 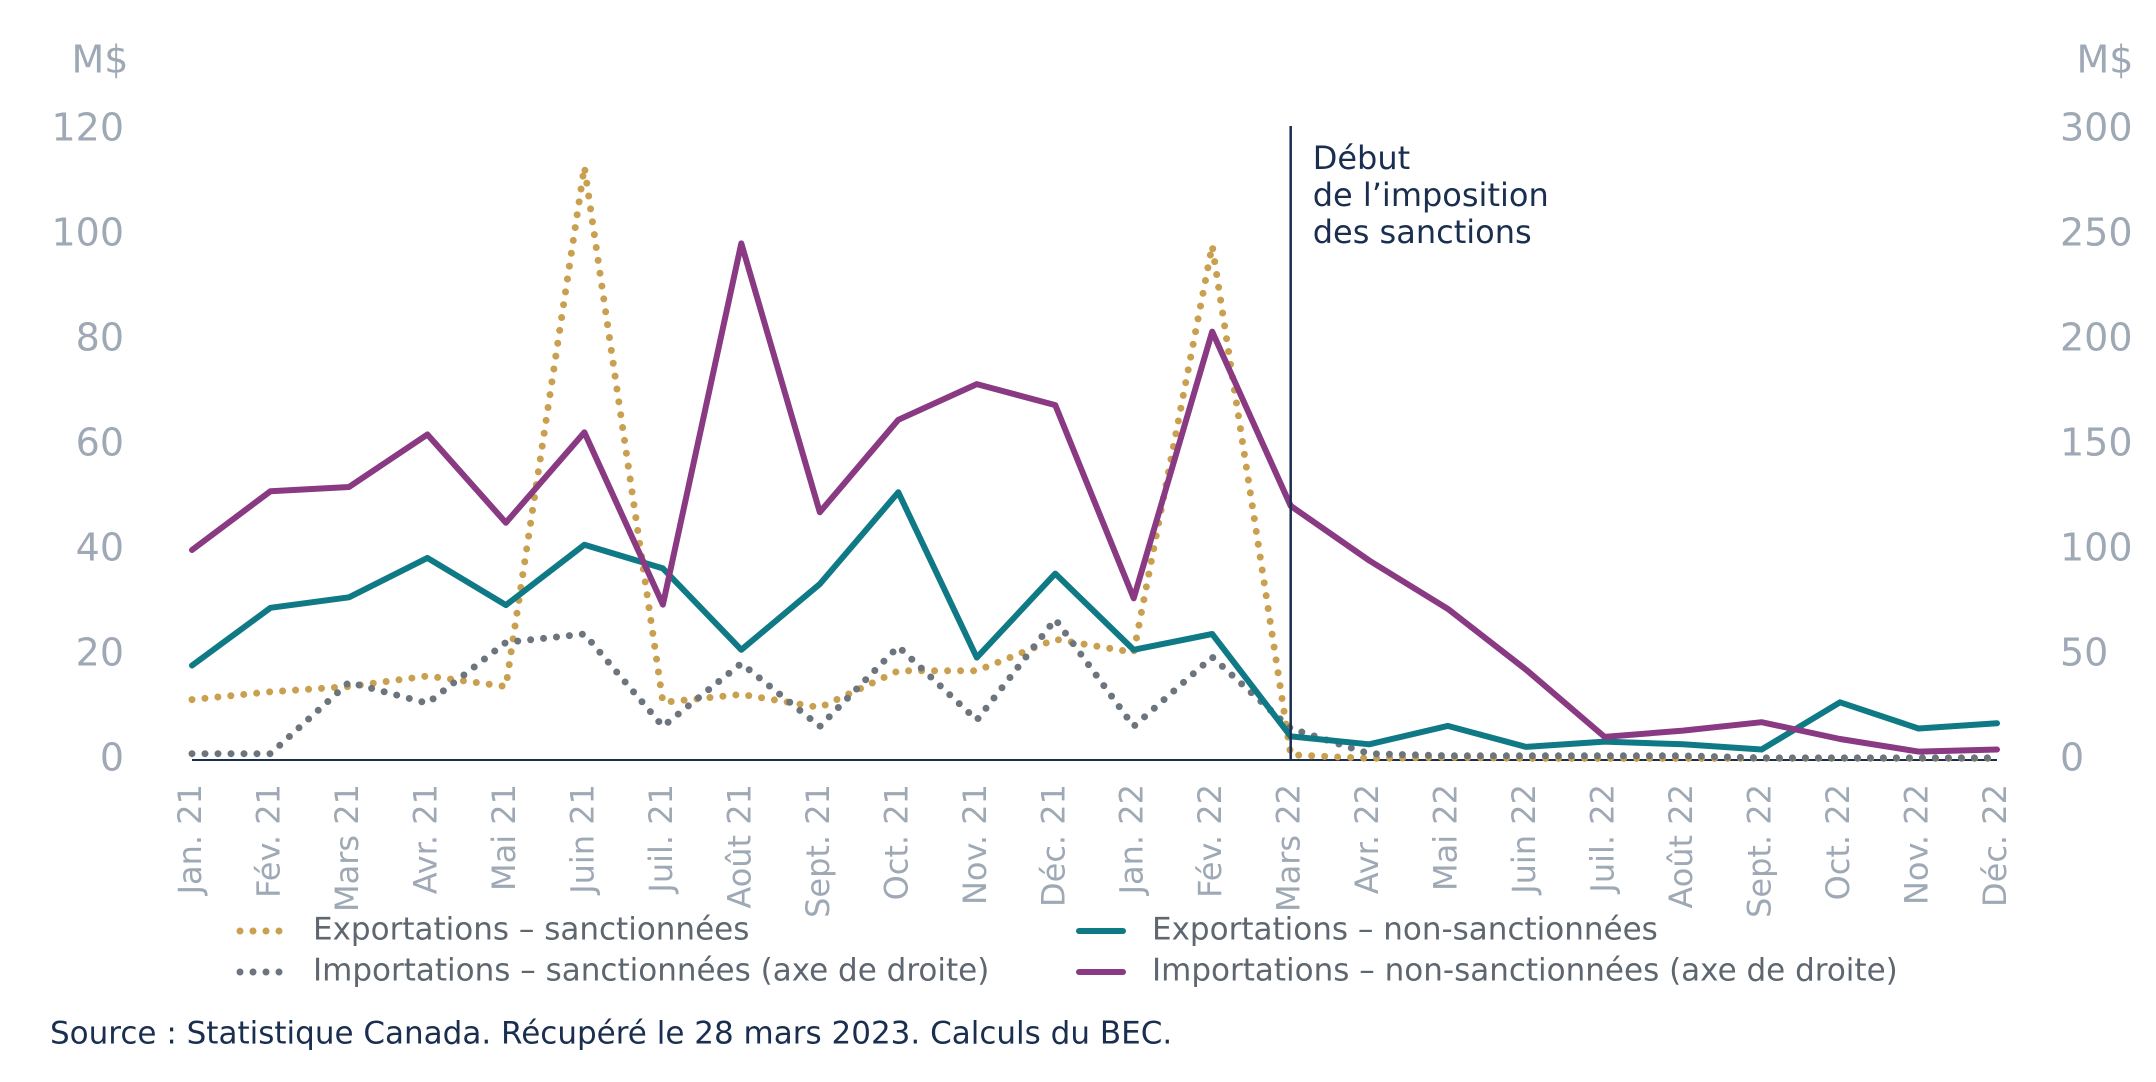 What do you see at coordinates (100, 338) in the screenshot?
I see `y-tick-label: 80` at bounding box center [100, 338].